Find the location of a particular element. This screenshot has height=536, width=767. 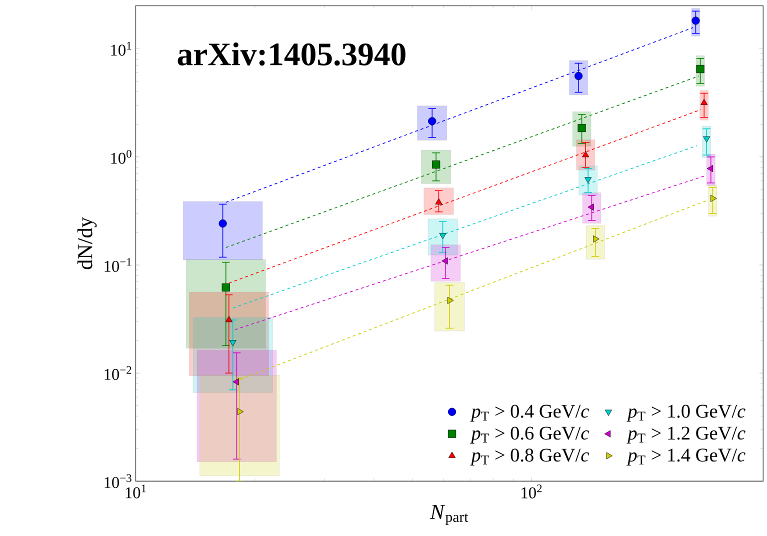

y-tick-label: 10$^{−3}$ is located at coordinates (118, 481).